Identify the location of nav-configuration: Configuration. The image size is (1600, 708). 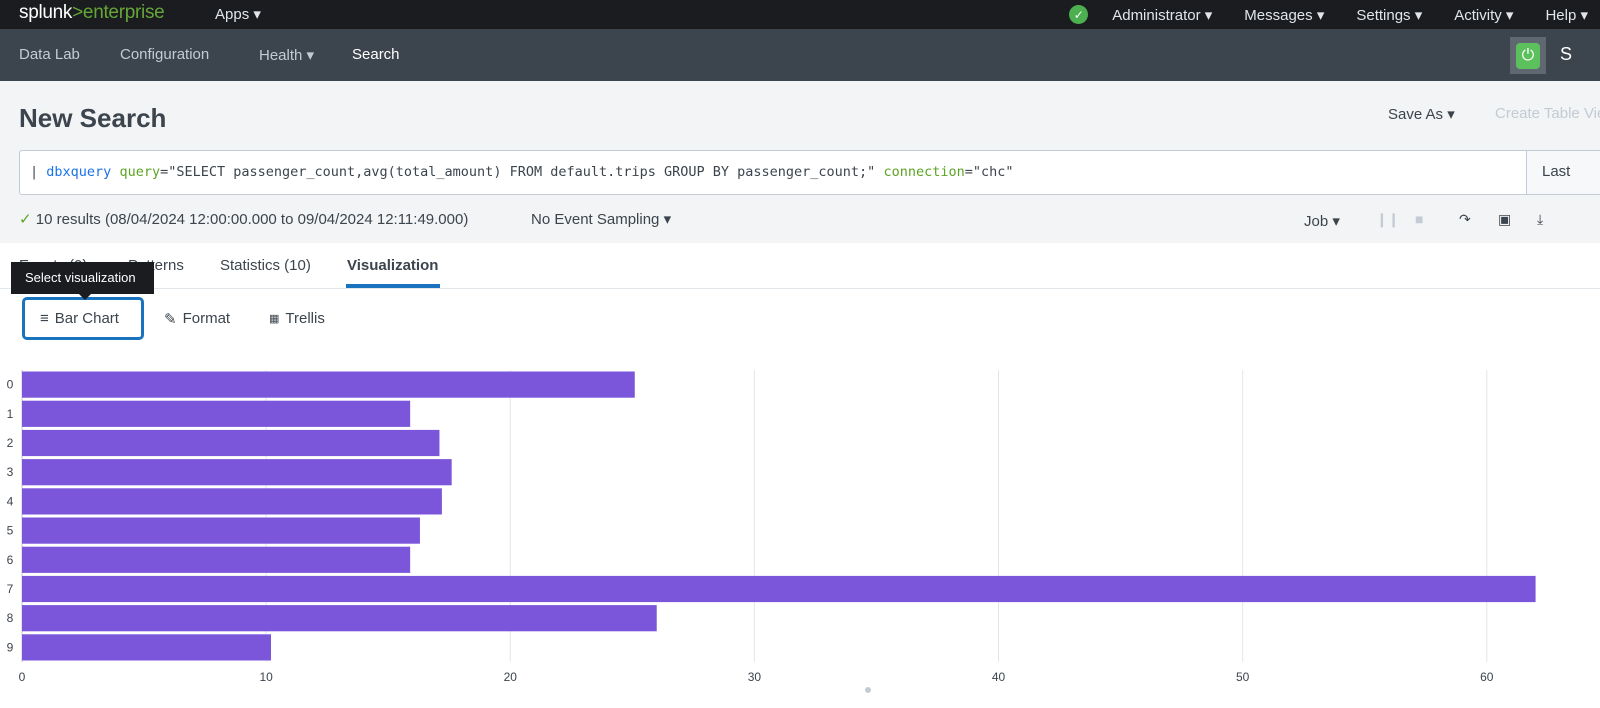
(165, 54).